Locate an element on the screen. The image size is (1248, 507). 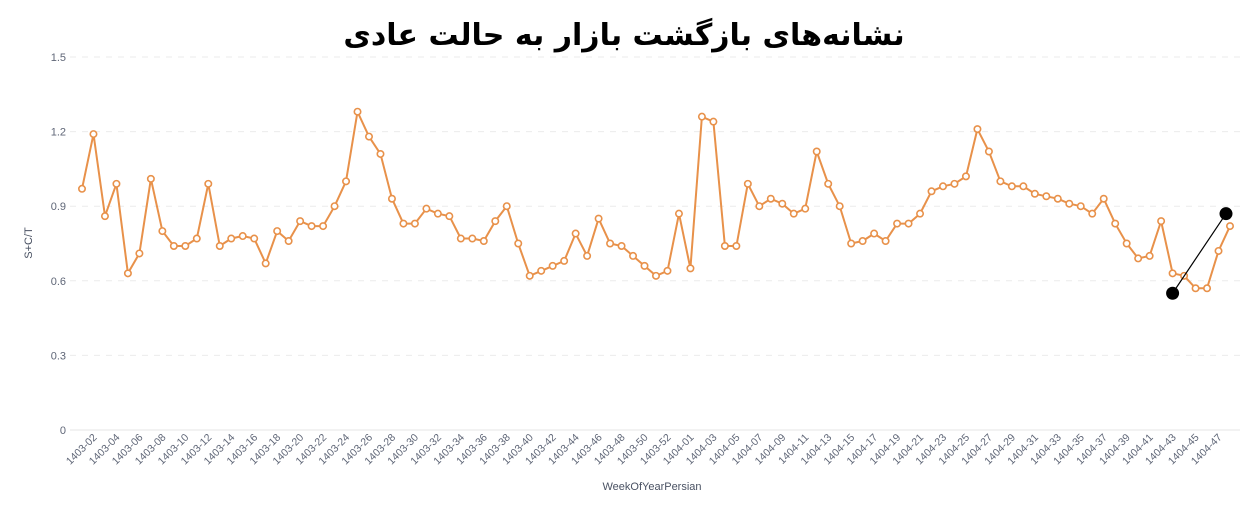
y-axis-label: S+C/T is located at coordinates (29, 243).